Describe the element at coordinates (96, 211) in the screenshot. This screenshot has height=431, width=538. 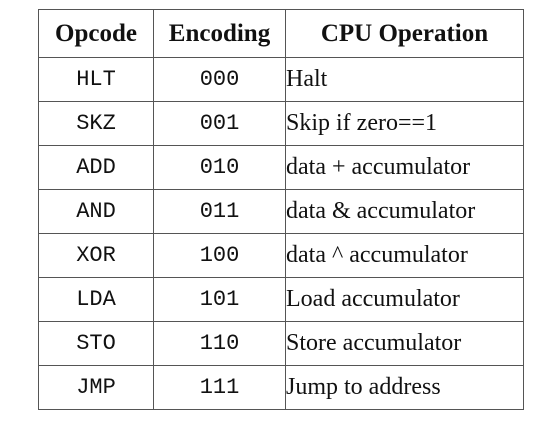
I see `cell-opcode: AND` at that location.